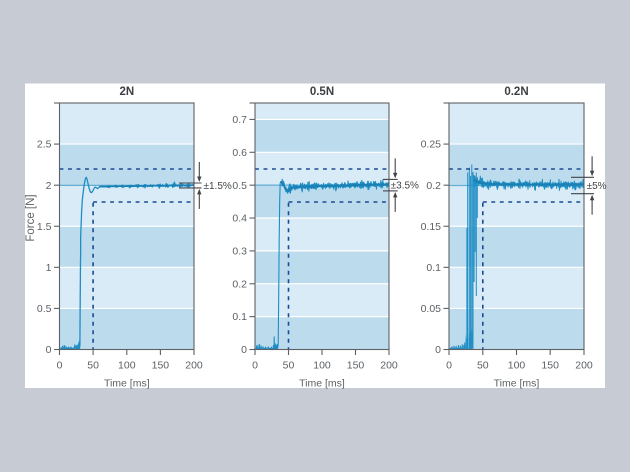 The width and height of the screenshot is (630, 472). What do you see at coordinates (31, 217) in the screenshot?
I see `svg-text: Force [N]` at bounding box center [31, 217].